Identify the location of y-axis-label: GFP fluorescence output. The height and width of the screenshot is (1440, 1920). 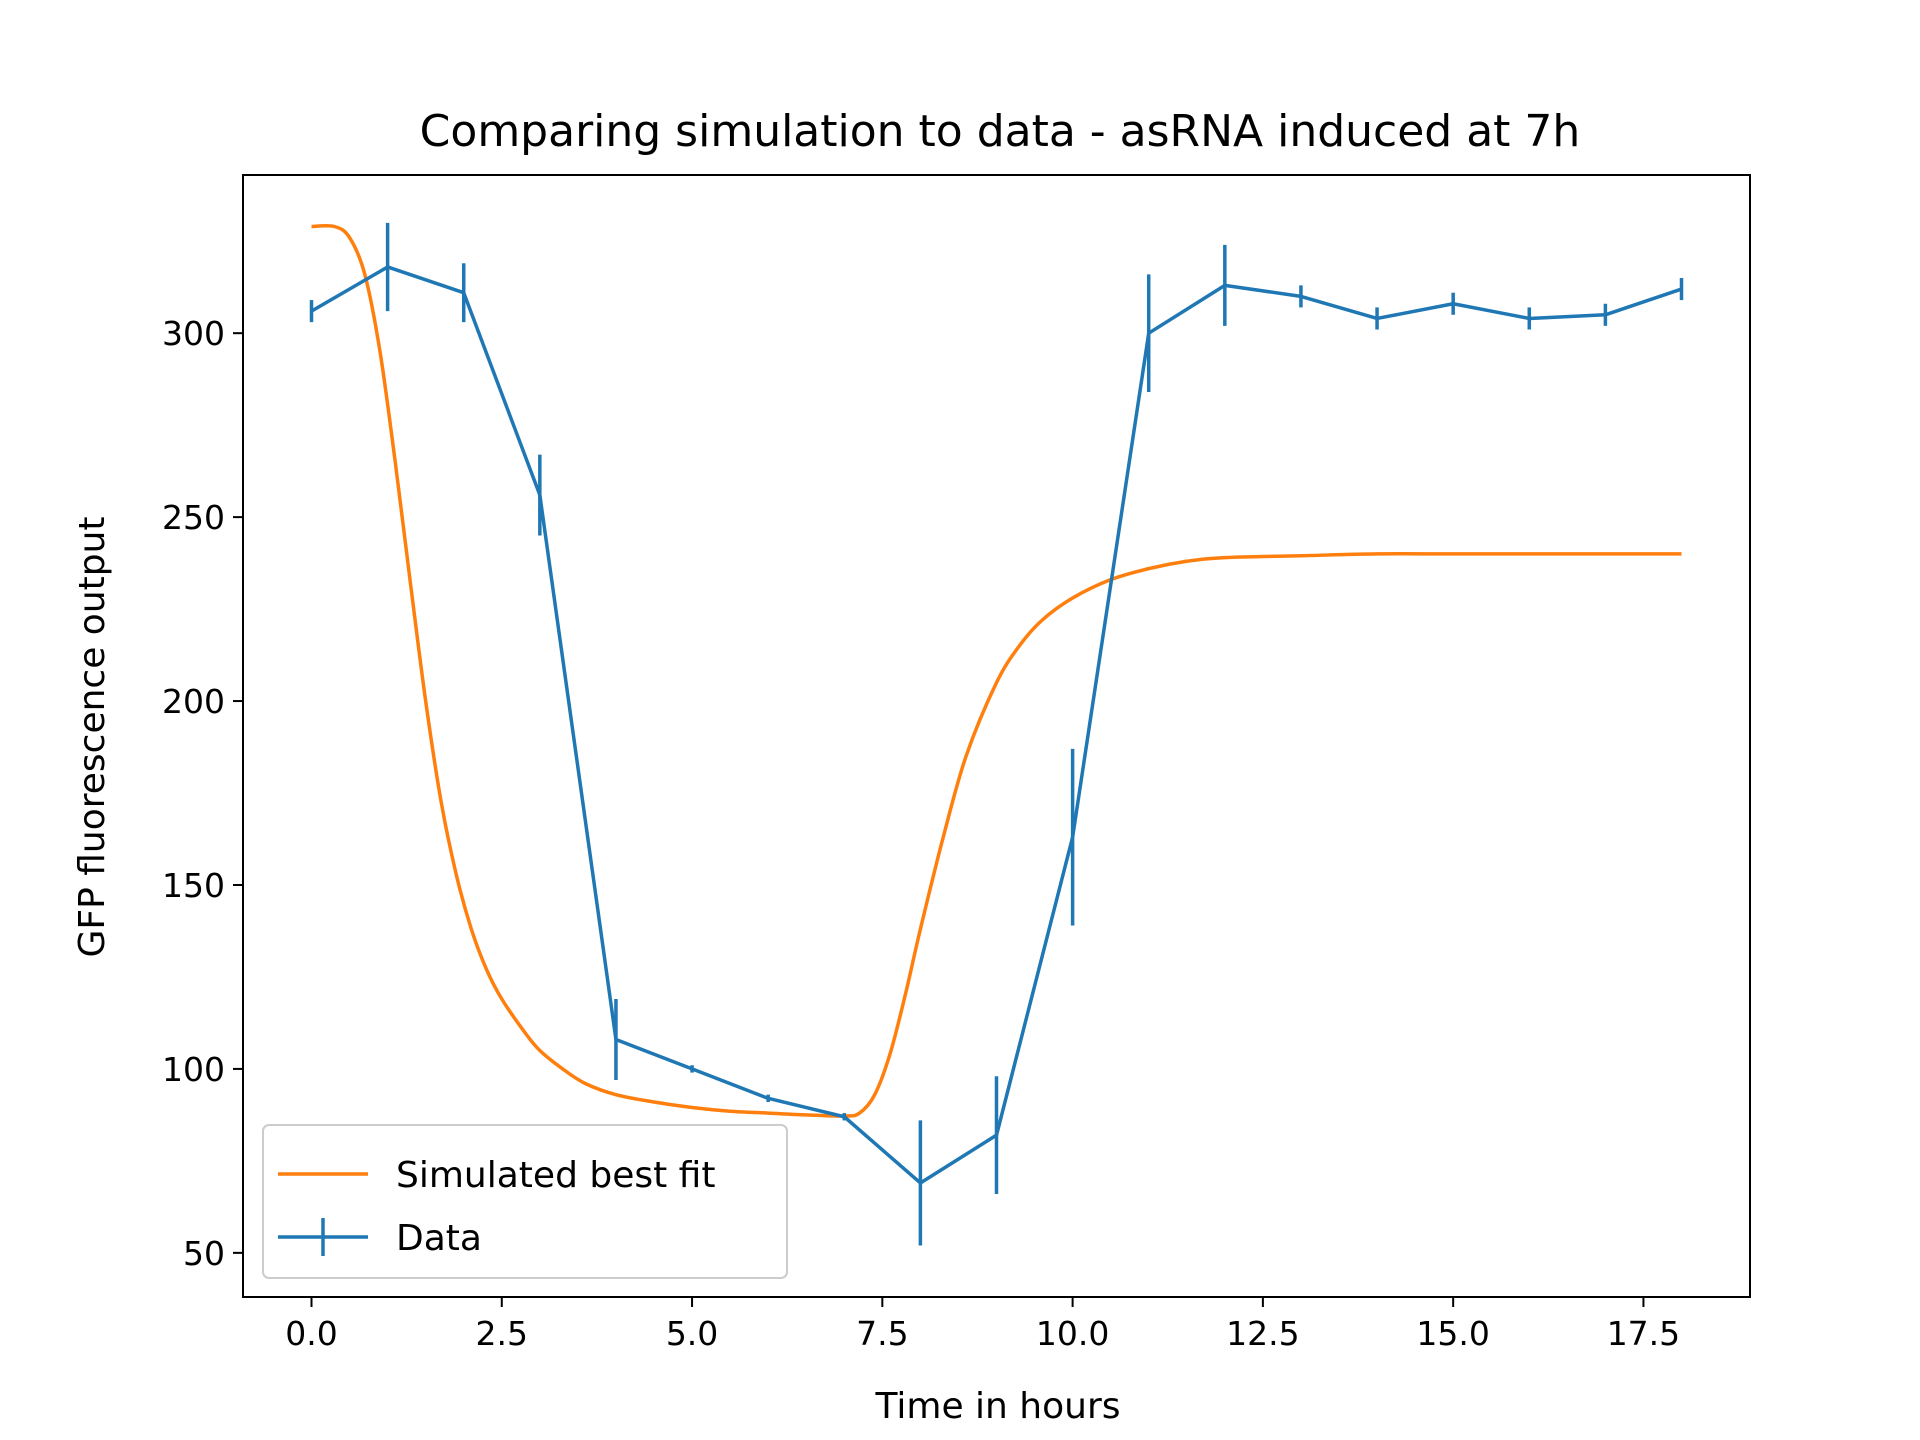
(92, 736).